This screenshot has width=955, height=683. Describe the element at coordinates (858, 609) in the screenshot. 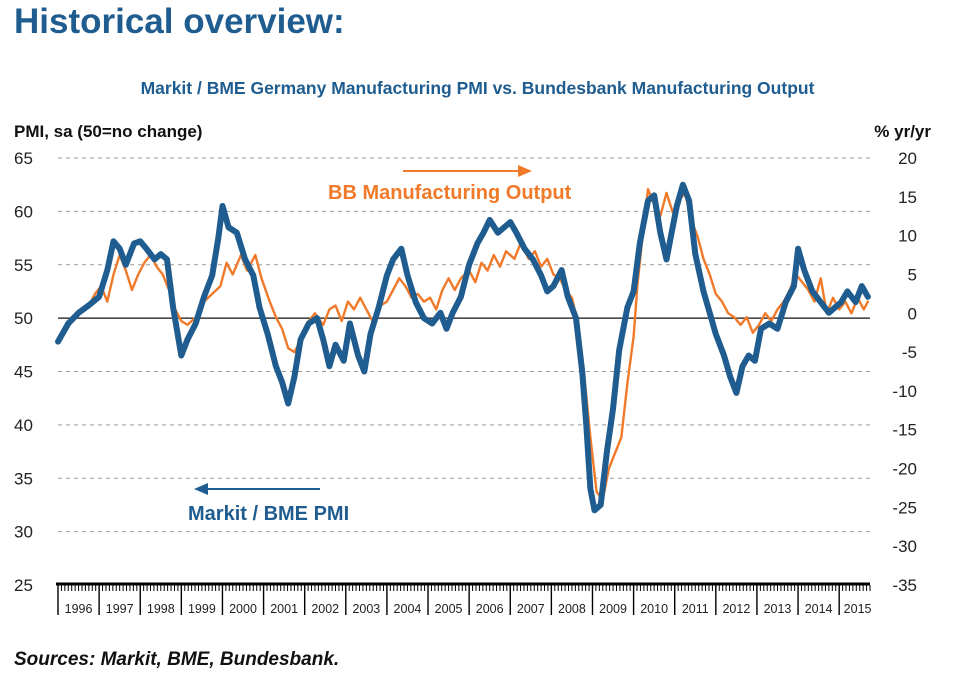

I see `x-year-label: 2015` at that location.